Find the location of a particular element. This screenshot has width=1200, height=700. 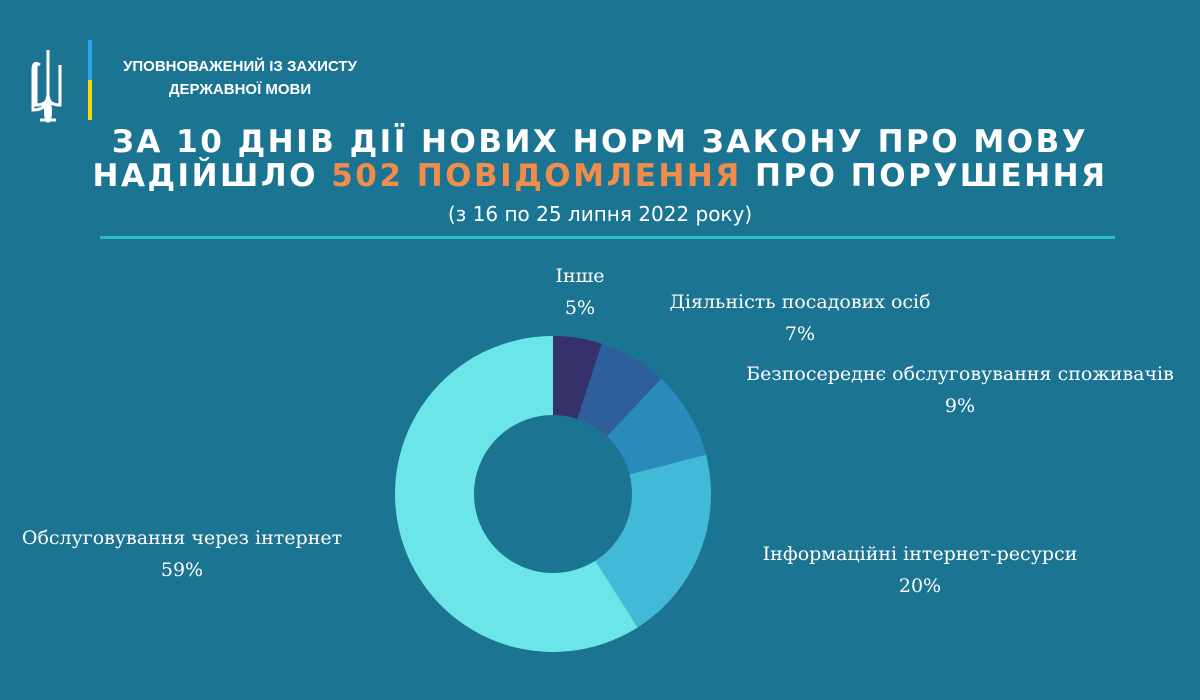

org-line1: УПОВНОВАЖЕНИЙ ІЗ ЗАХИСТУ is located at coordinates (240, 66).